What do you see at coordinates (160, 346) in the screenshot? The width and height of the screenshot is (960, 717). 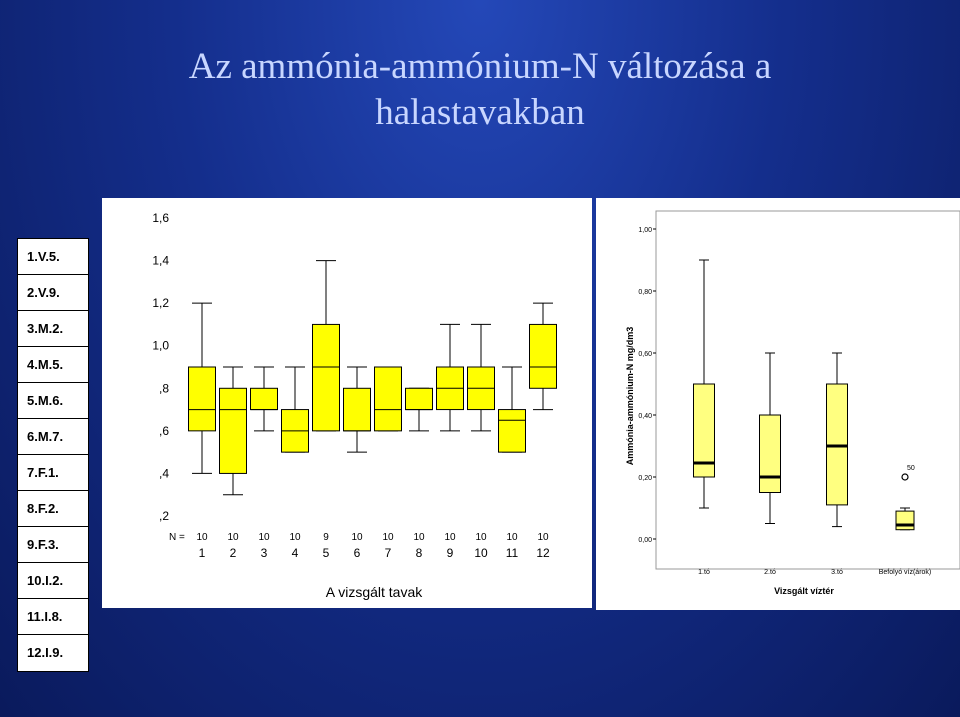 I see `y-tick-label: 1,0` at bounding box center [160, 346].